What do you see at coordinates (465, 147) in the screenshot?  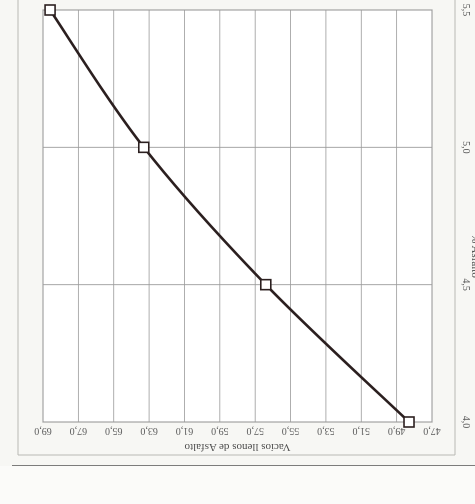 I see `x-tick-label-2: 5,0` at bounding box center [465, 147].